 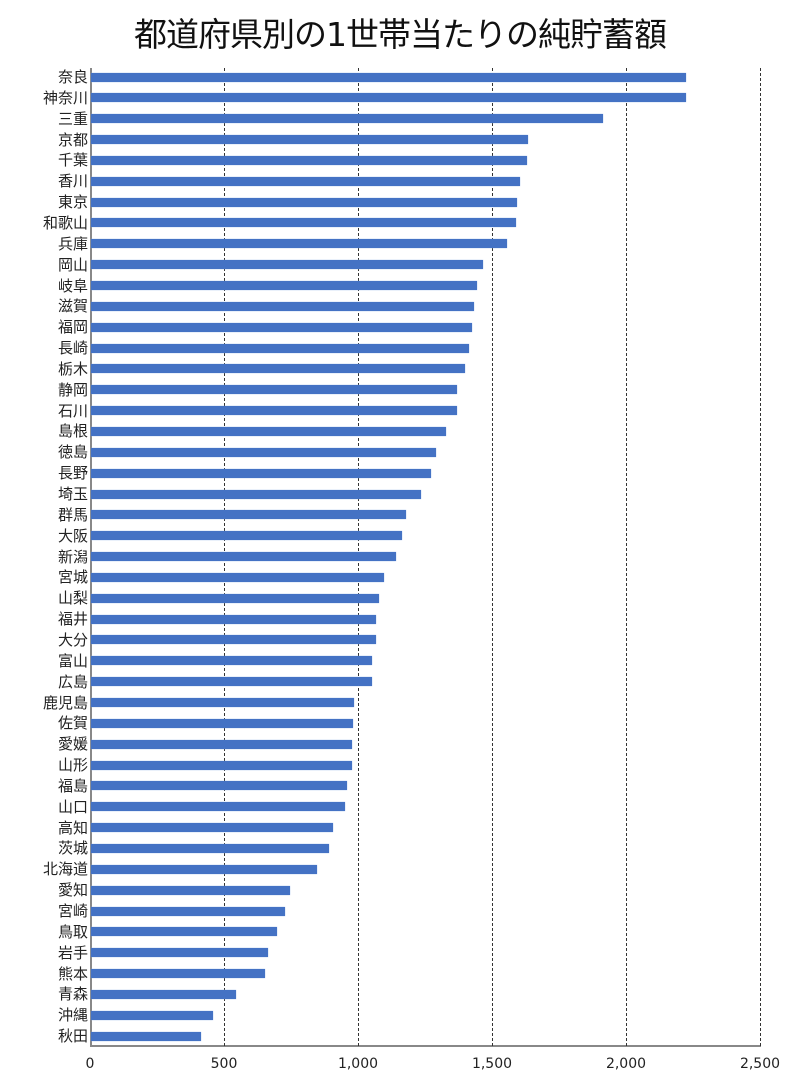 What do you see at coordinates (72, 952) in the screenshot?
I see `y-category-label: 岩手` at bounding box center [72, 952].